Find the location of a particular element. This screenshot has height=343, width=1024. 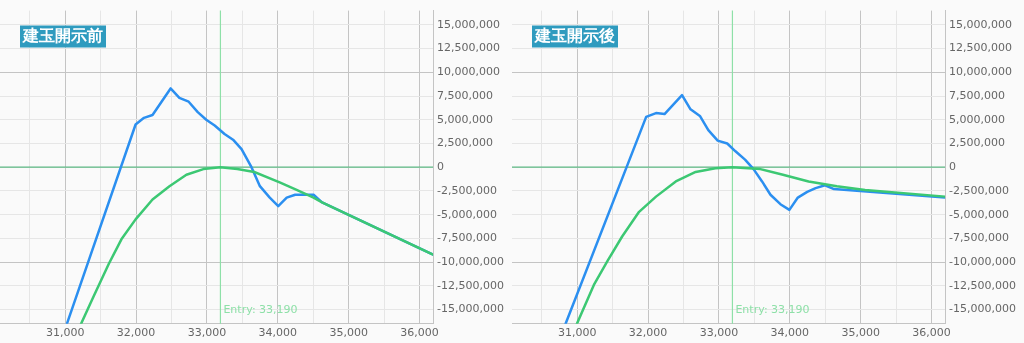

text: 建玉開示後 is located at coordinates (574, 35).